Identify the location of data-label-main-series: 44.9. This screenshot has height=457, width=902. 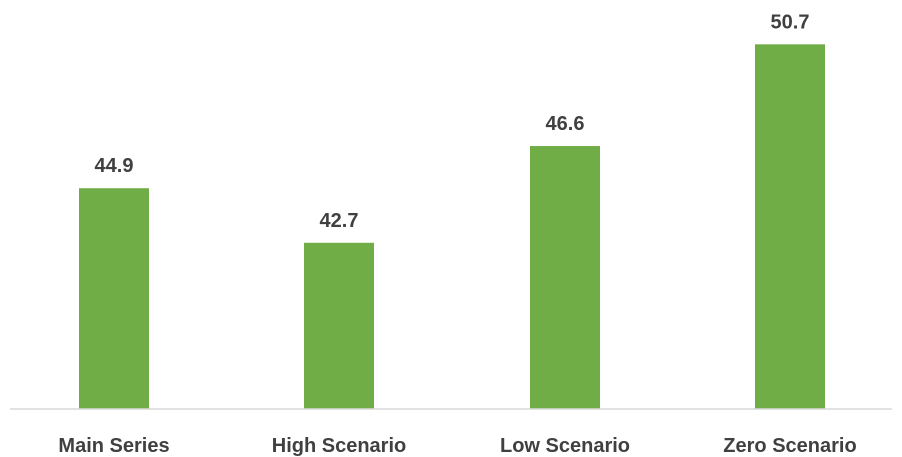
(114, 166).